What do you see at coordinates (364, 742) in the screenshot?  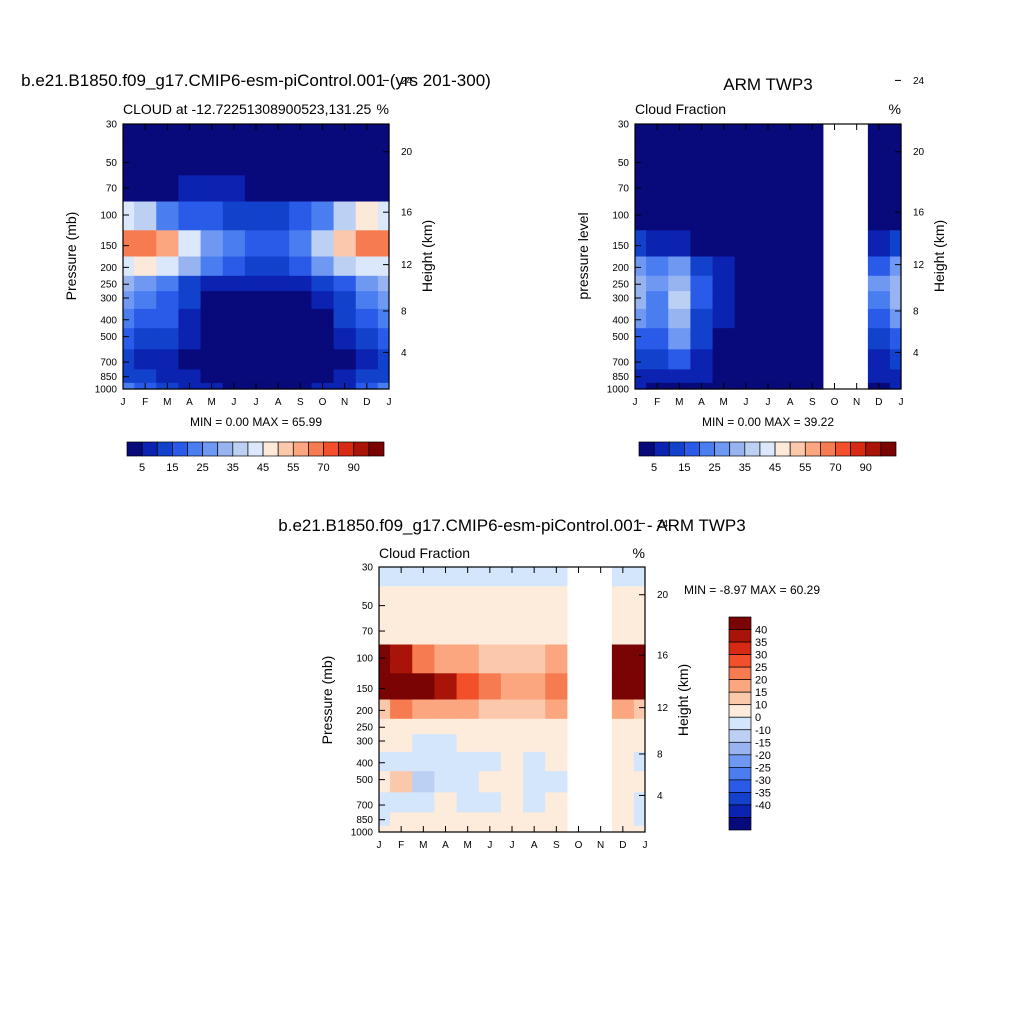 I see `diff-ytick-label: 300` at bounding box center [364, 742].